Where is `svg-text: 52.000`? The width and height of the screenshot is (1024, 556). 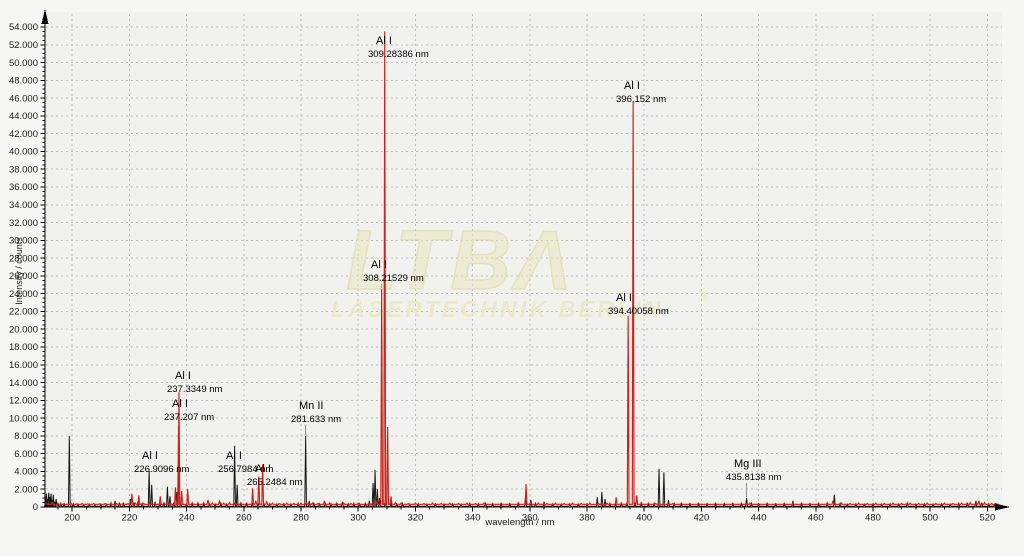 svg-text: 52.000 is located at coordinates (23, 45).